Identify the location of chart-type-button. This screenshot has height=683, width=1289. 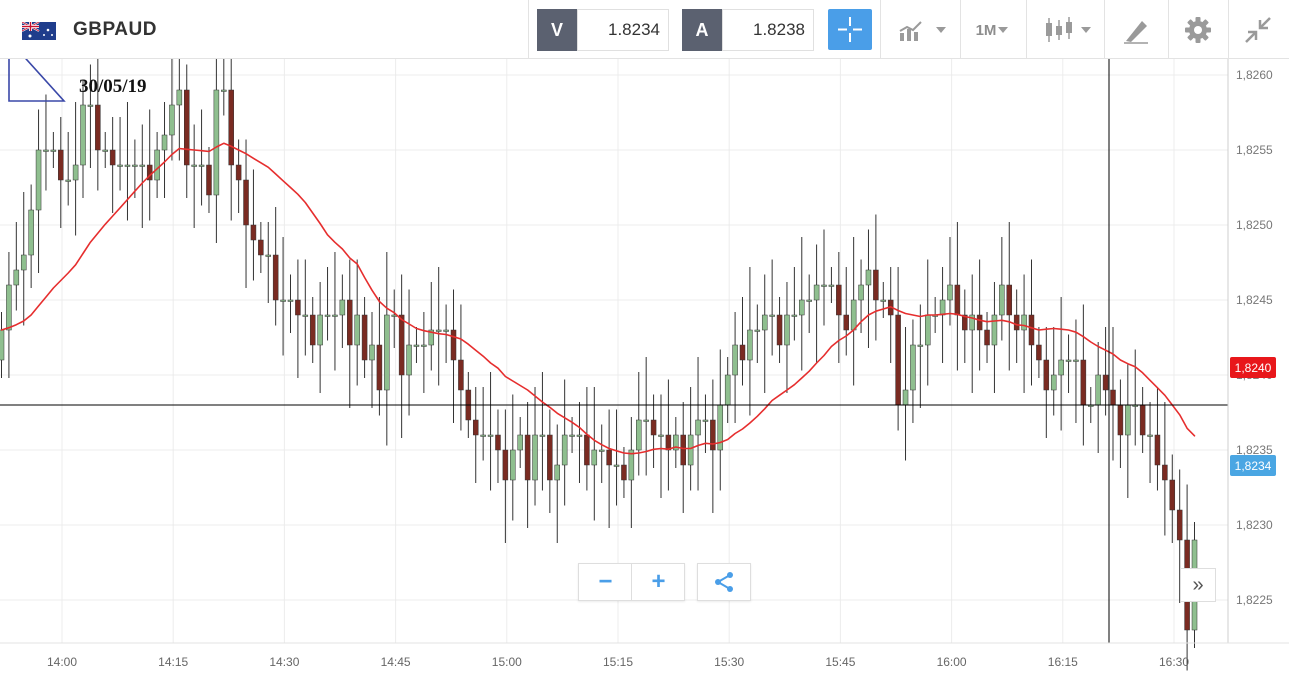
(924, 30).